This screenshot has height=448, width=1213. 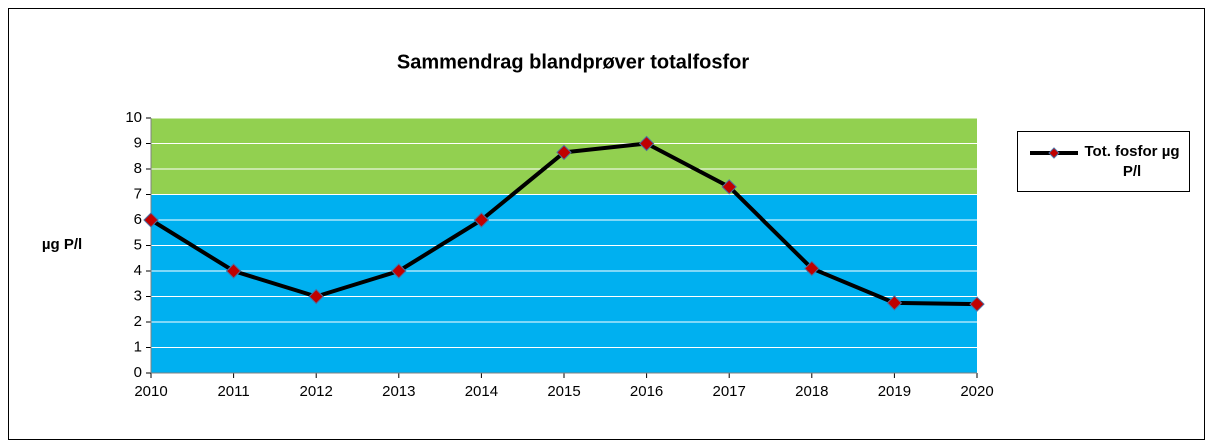 What do you see at coordinates (138, 219) in the screenshot?
I see `y-tick-label: 6` at bounding box center [138, 219].